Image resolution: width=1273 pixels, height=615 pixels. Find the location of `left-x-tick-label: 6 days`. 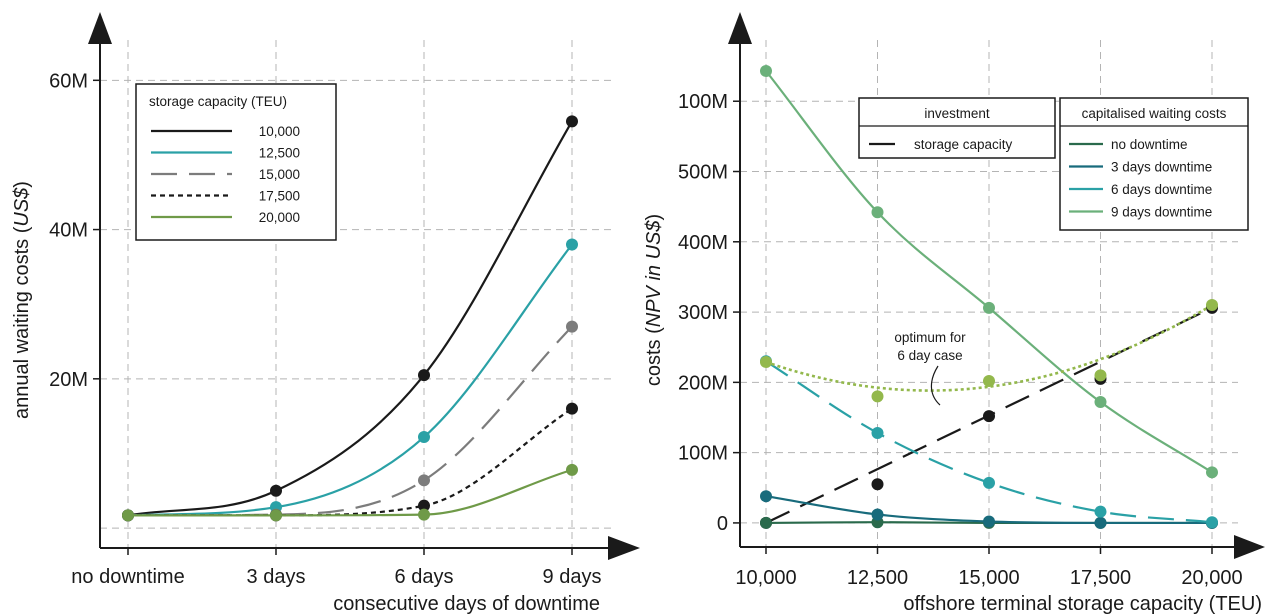

left-x-tick-label: 6 days is located at coordinates (424, 577).